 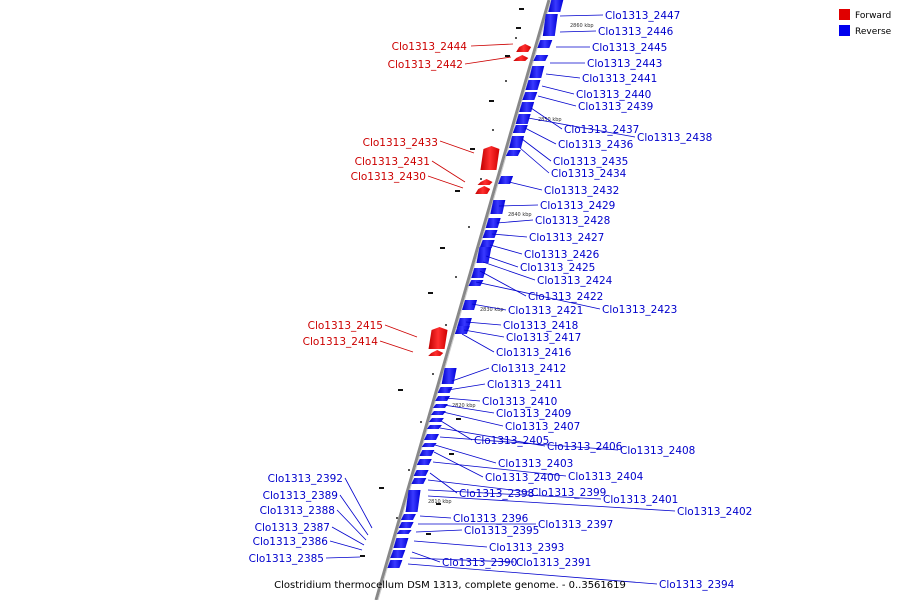 I want to click on gene-label-reverse: Clo1313_2387, so click(x=292, y=528).